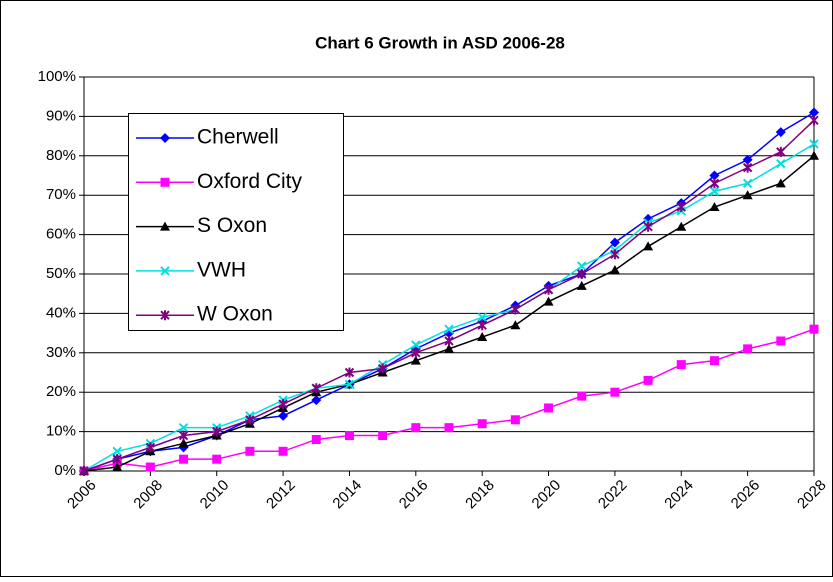 Image resolution: width=833 pixels, height=582 pixels. What do you see at coordinates (61, 352) in the screenshot?
I see `y-tick-label: 30%` at bounding box center [61, 352].